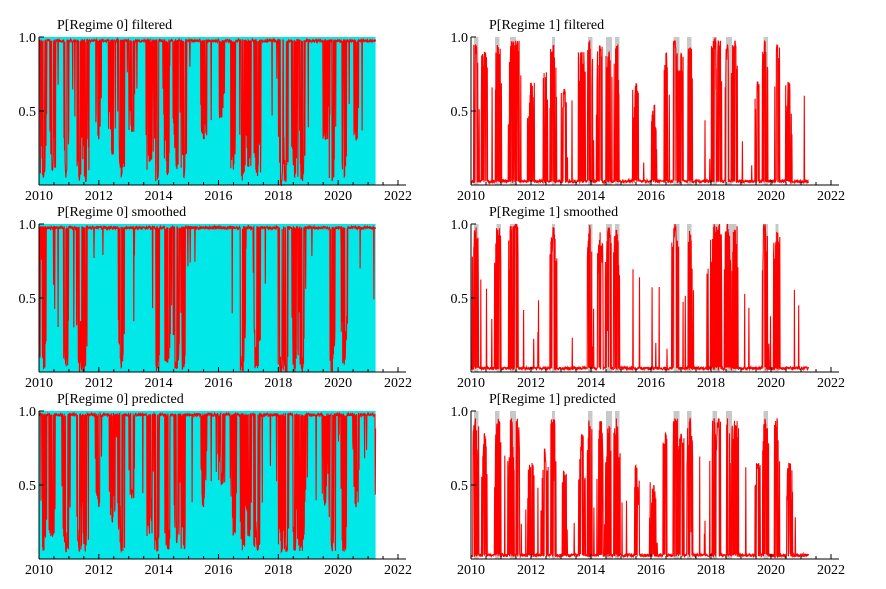 Image resolution: width=886 pixels, height=589 pixels. I want to click on probability-line-r1-smoothed, so click(640, 297).